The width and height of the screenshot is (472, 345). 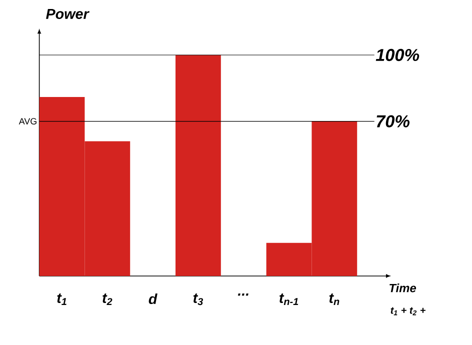 I want to click on x-tick-label: t$_{n-1}$, so click(x=289, y=300).